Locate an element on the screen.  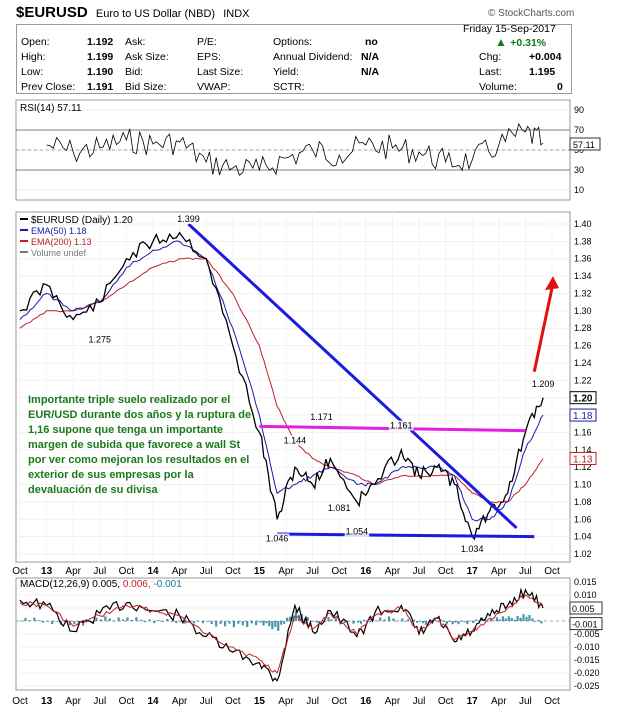
q-label: EPS: is located at coordinates (209, 57).